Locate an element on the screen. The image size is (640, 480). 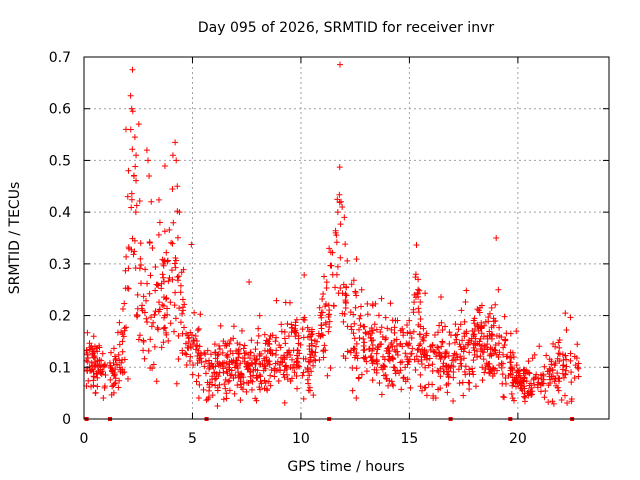
y-tick-label: 0.3 is located at coordinates (60, 265).